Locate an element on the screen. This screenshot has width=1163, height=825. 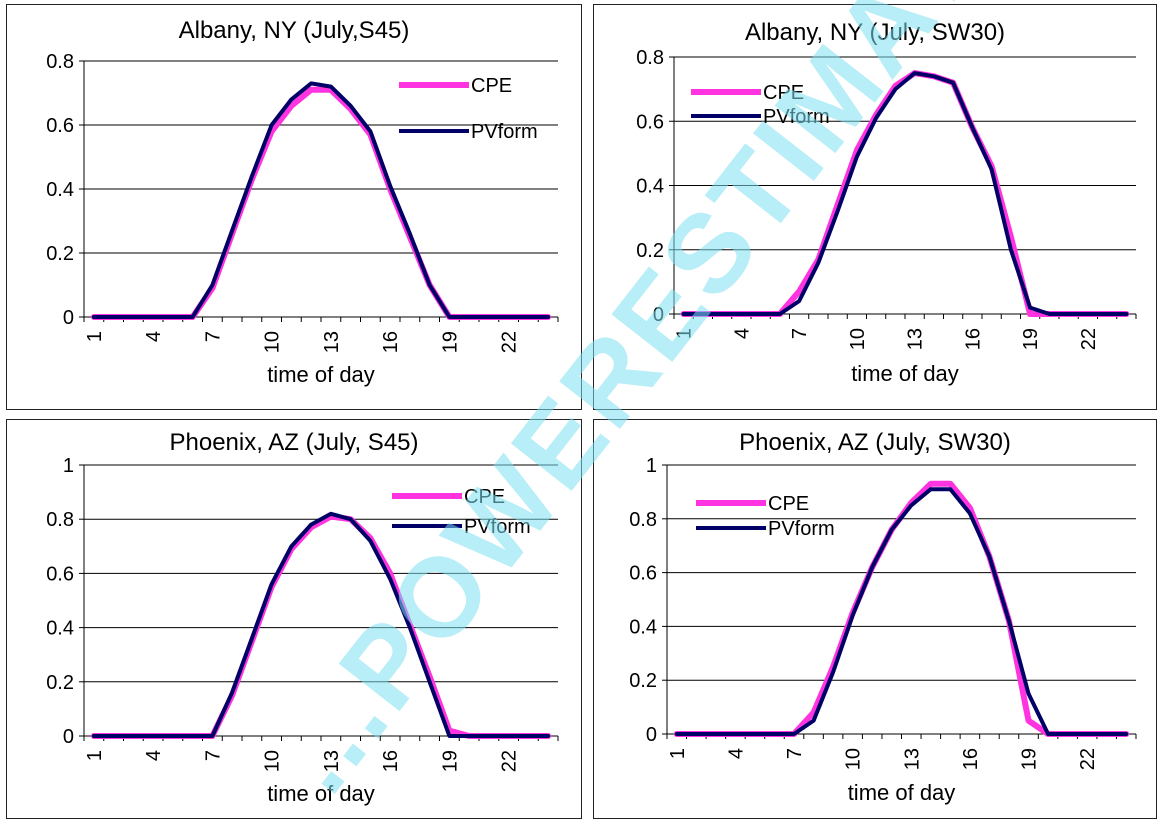
chart-title: Phoenix, AZ (July, SW30) is located at coordinates (875, 442).